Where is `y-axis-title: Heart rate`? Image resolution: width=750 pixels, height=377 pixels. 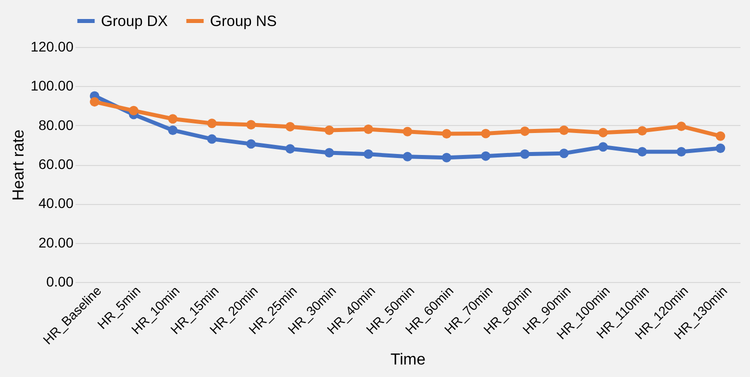 y-axis-title: Heart rate is located at coordinates (19, 165).